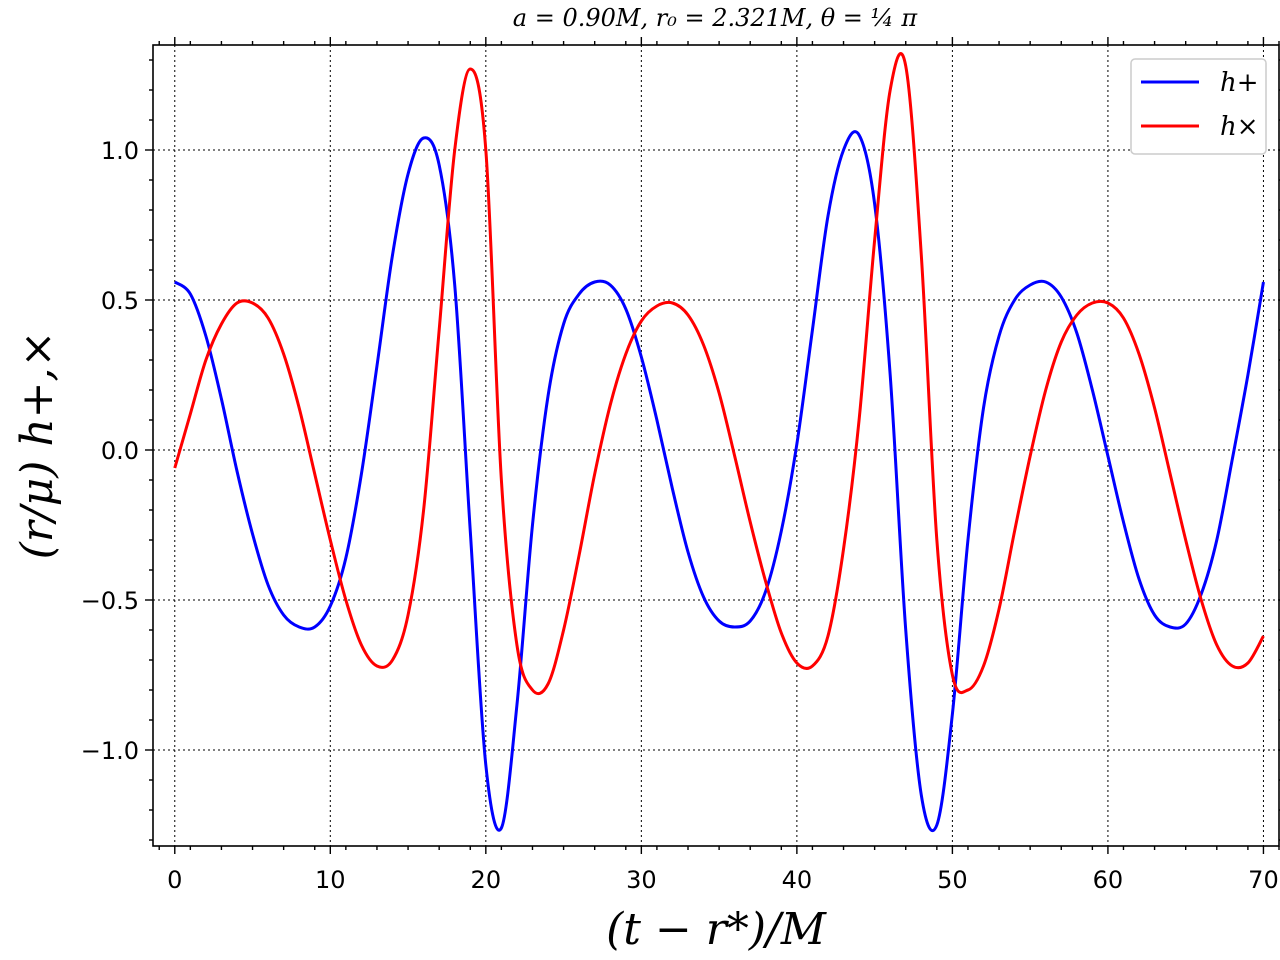 This screenshot has width=1280, height=960. Describe the element at coordinates (174, 880) in the screenshot. I see `x-tick-label: 0` at that location.